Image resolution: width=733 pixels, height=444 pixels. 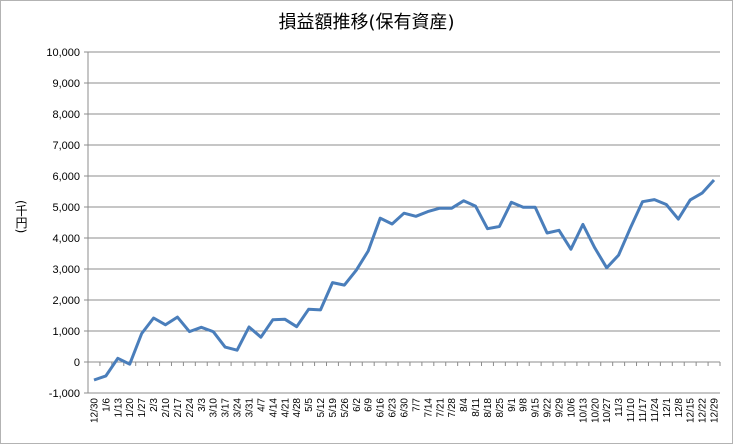 I want to click on x-tick-label: 5/26, so click(x=345, y=408).